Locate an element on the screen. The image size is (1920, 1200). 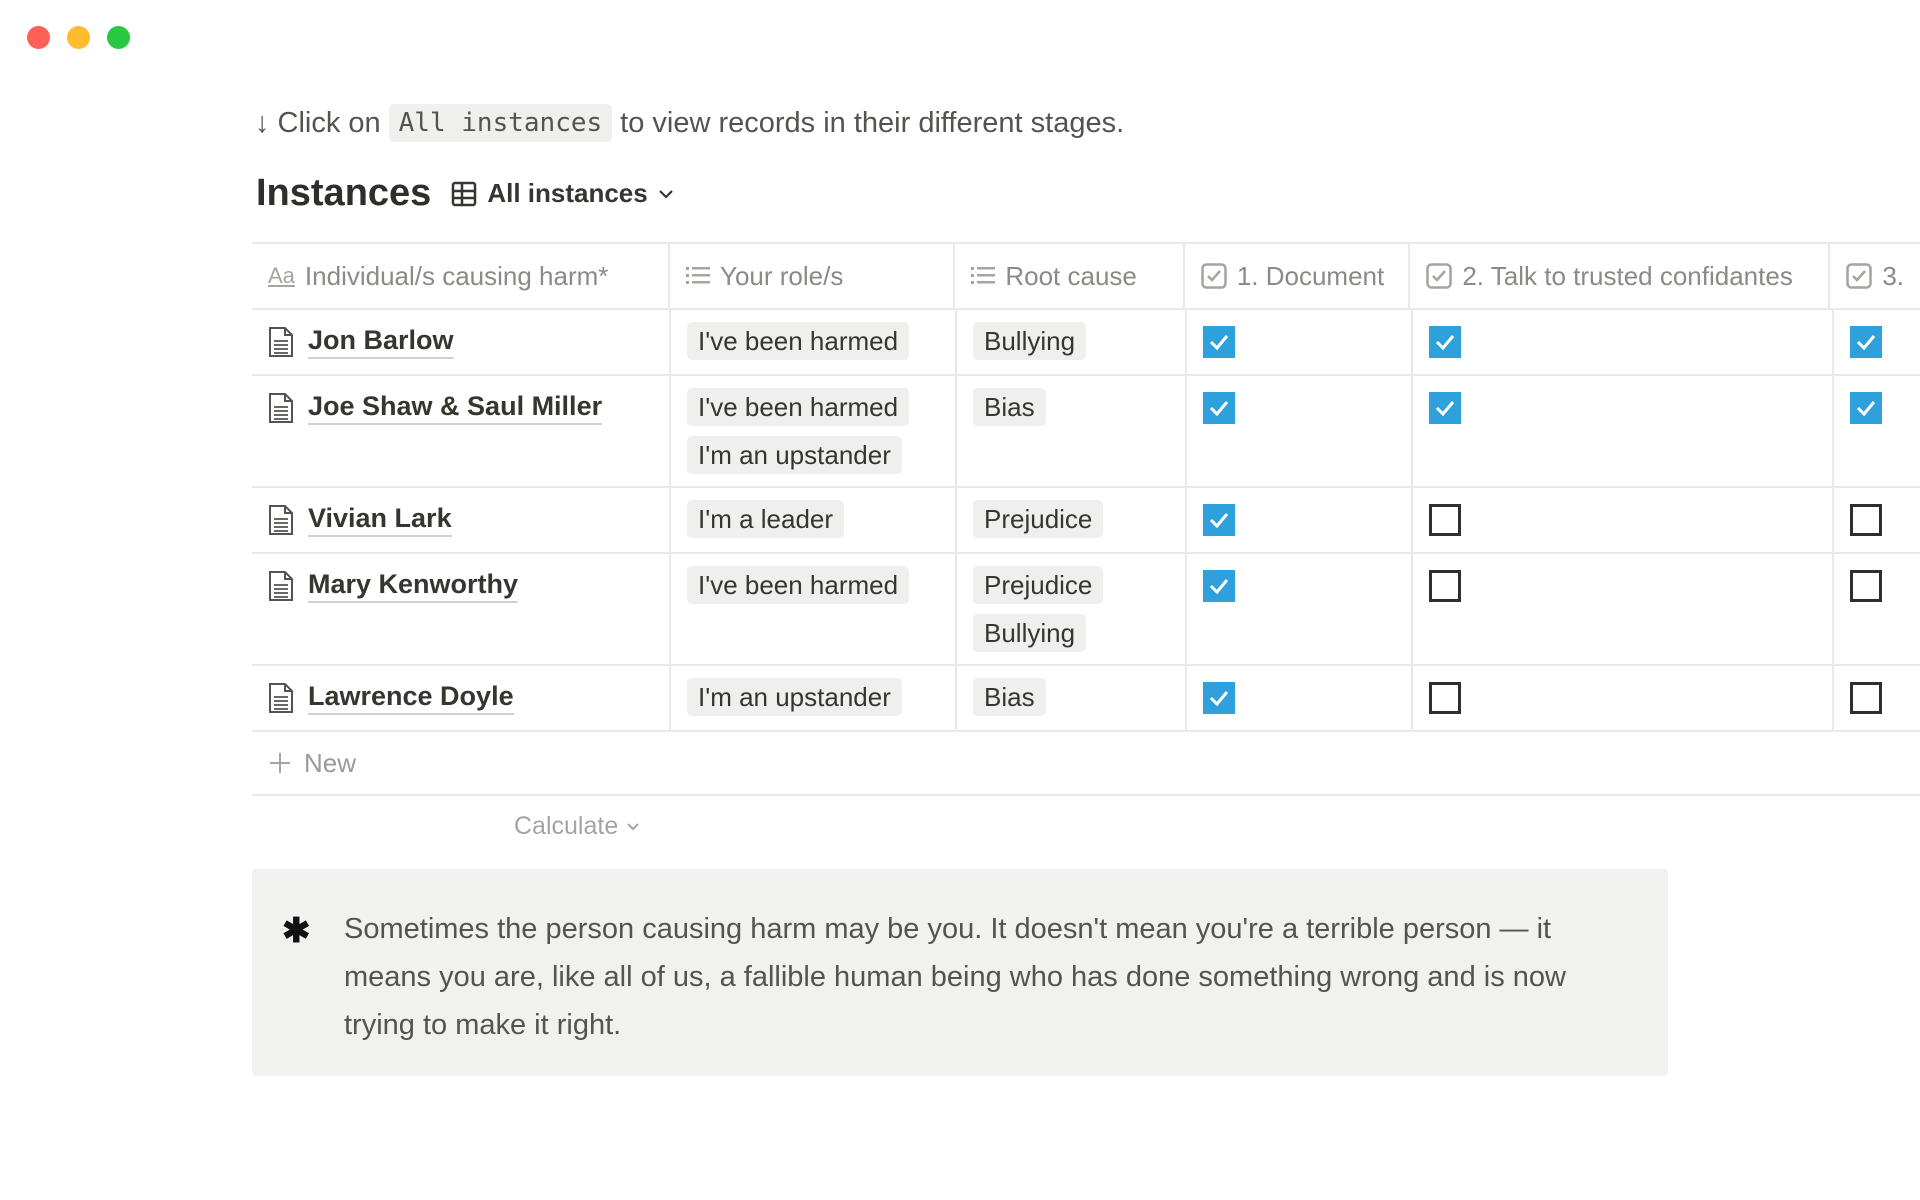
view-label: All instances is located at coordinates (567, 193).